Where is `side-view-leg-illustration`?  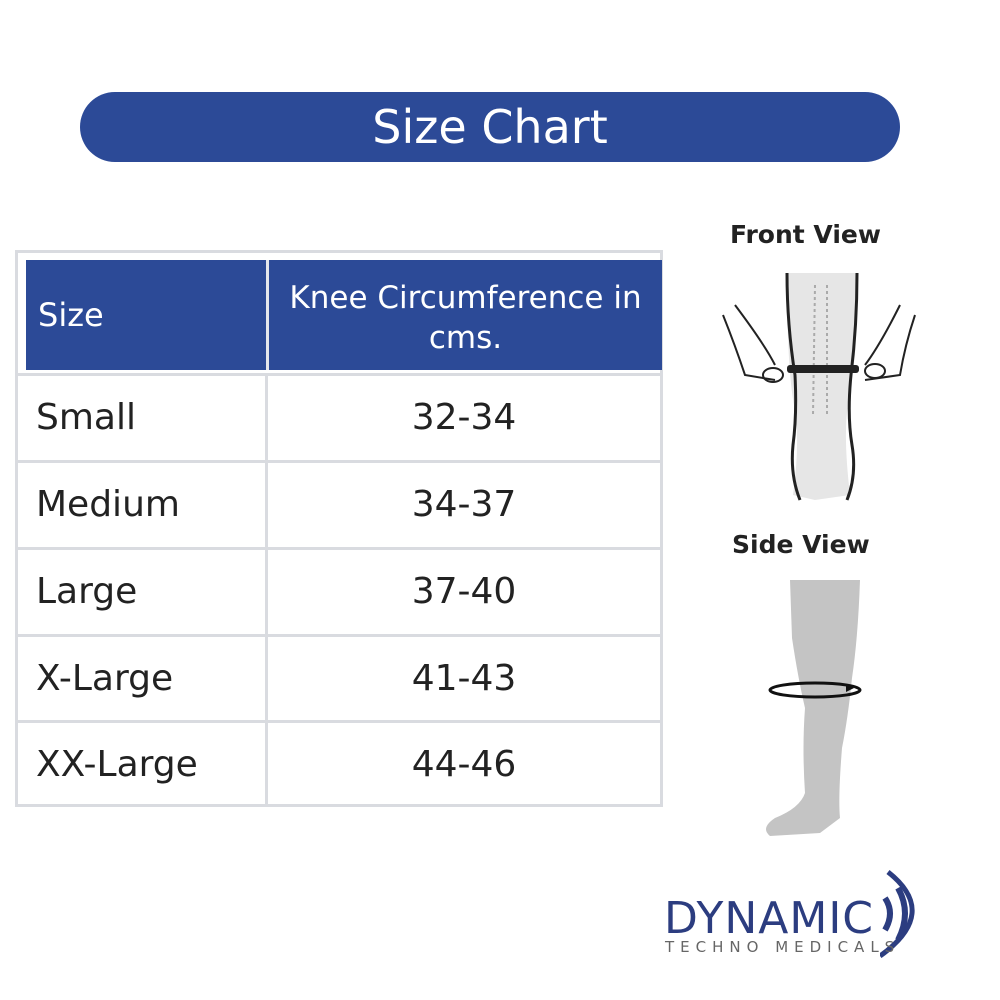
side-view-leg-illustration is located at coordinates (814, 708).